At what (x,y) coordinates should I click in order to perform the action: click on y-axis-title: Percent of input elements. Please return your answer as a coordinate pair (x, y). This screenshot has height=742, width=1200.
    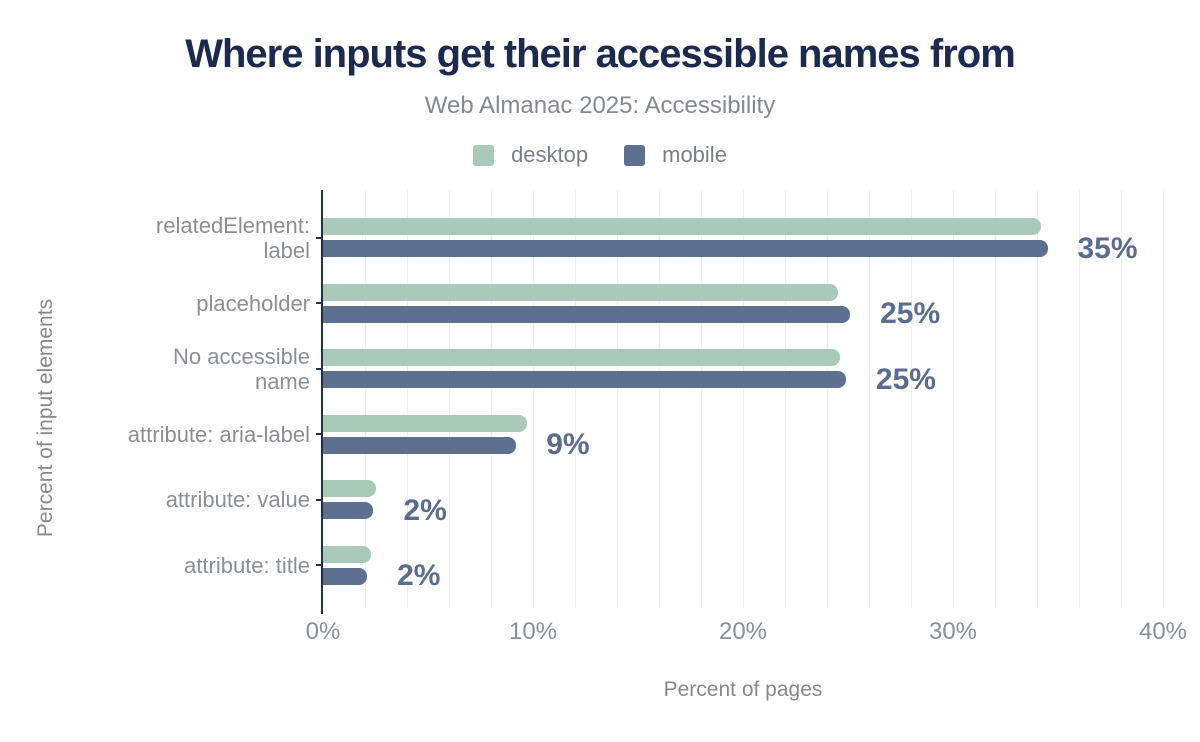
    Looking at the image, I should click on (45, 418).